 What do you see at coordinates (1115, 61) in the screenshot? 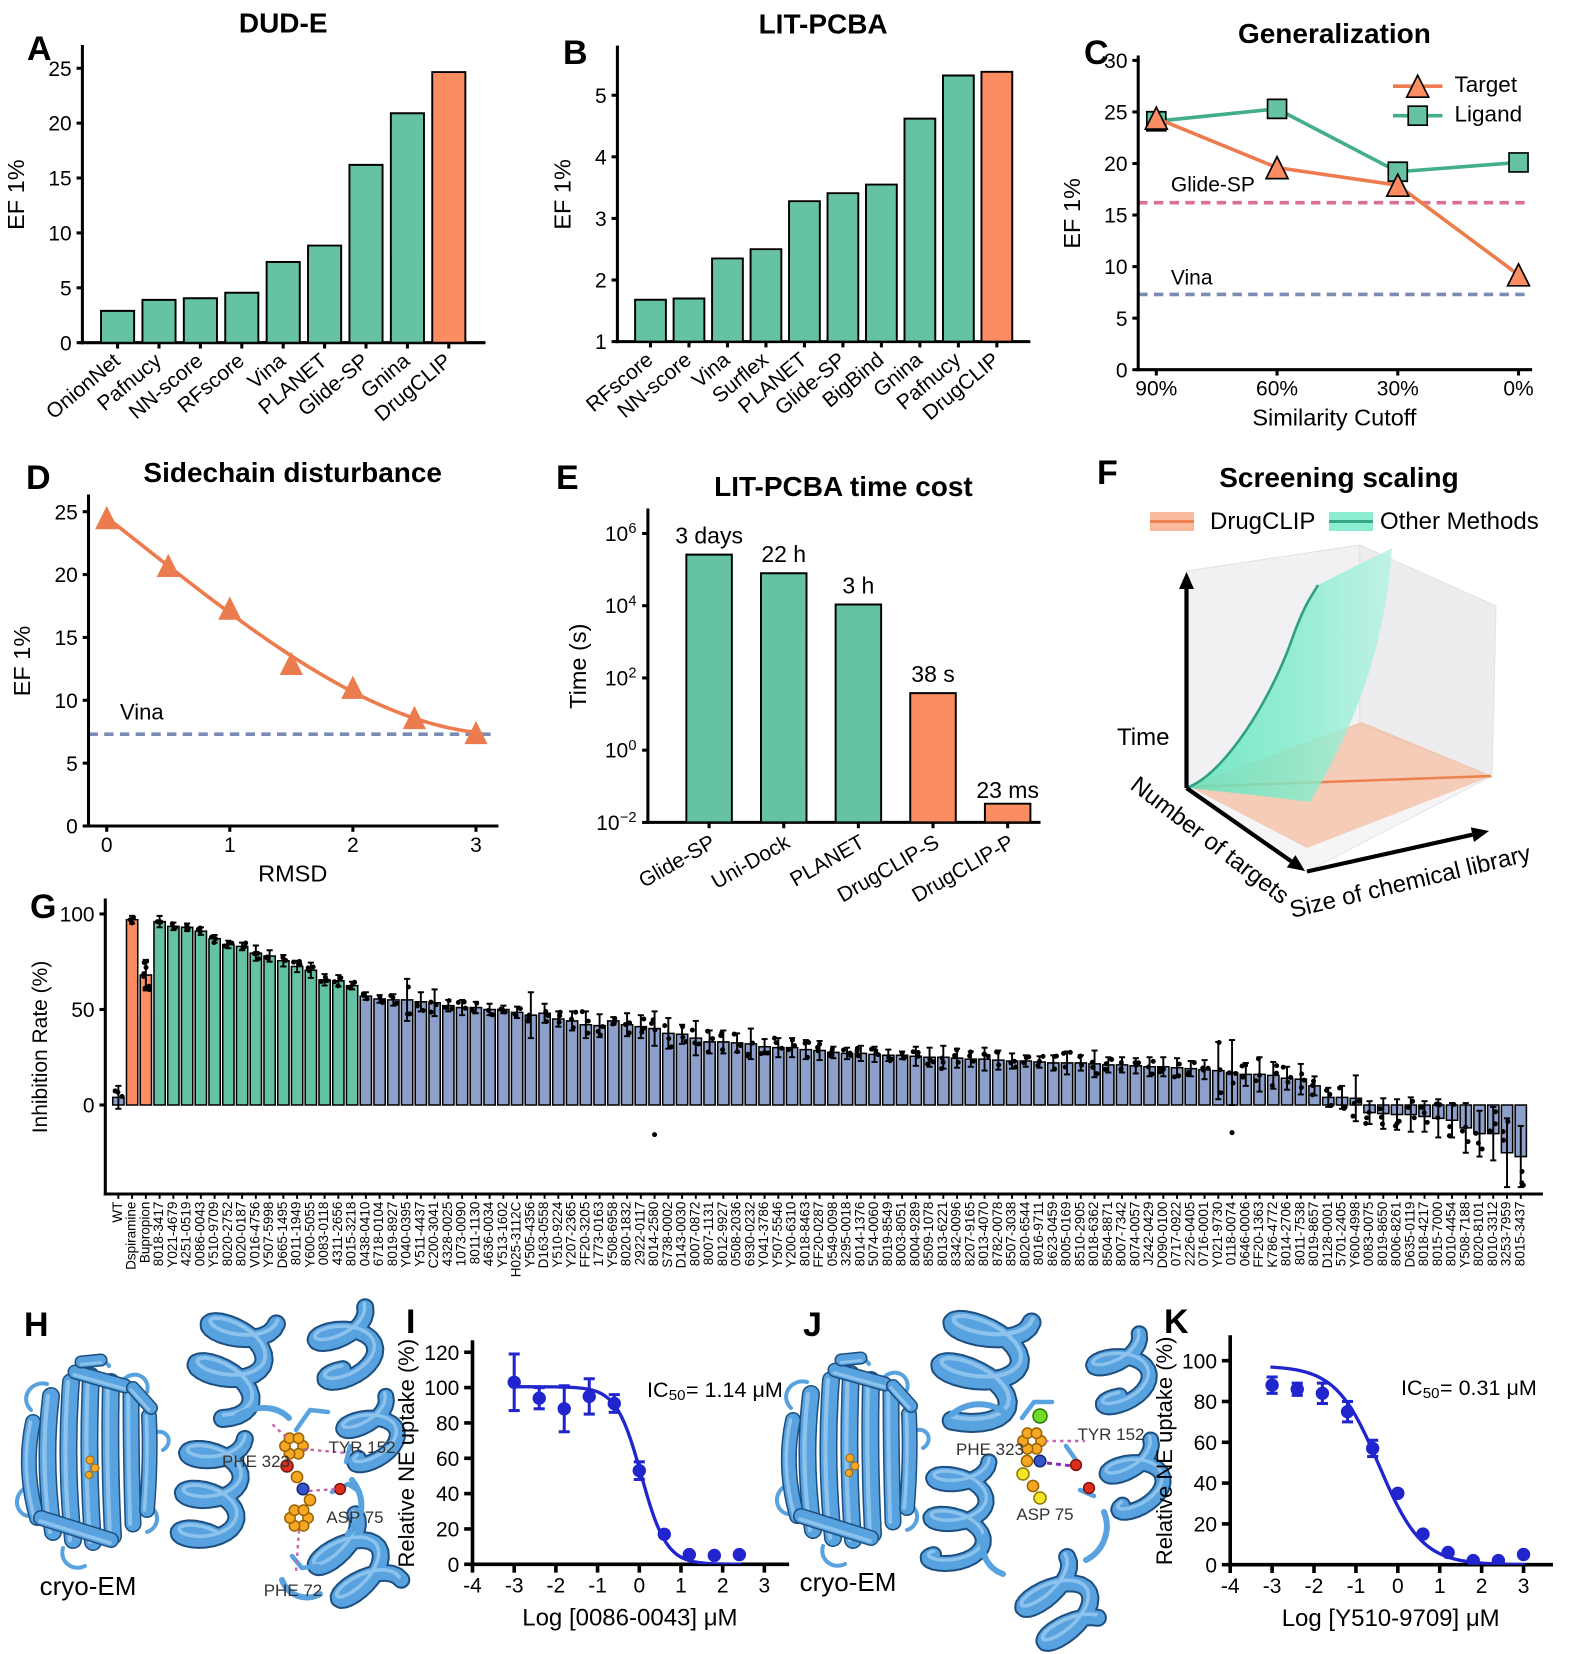
I see `svg-text: 30` at bounding box center [1115, 61].